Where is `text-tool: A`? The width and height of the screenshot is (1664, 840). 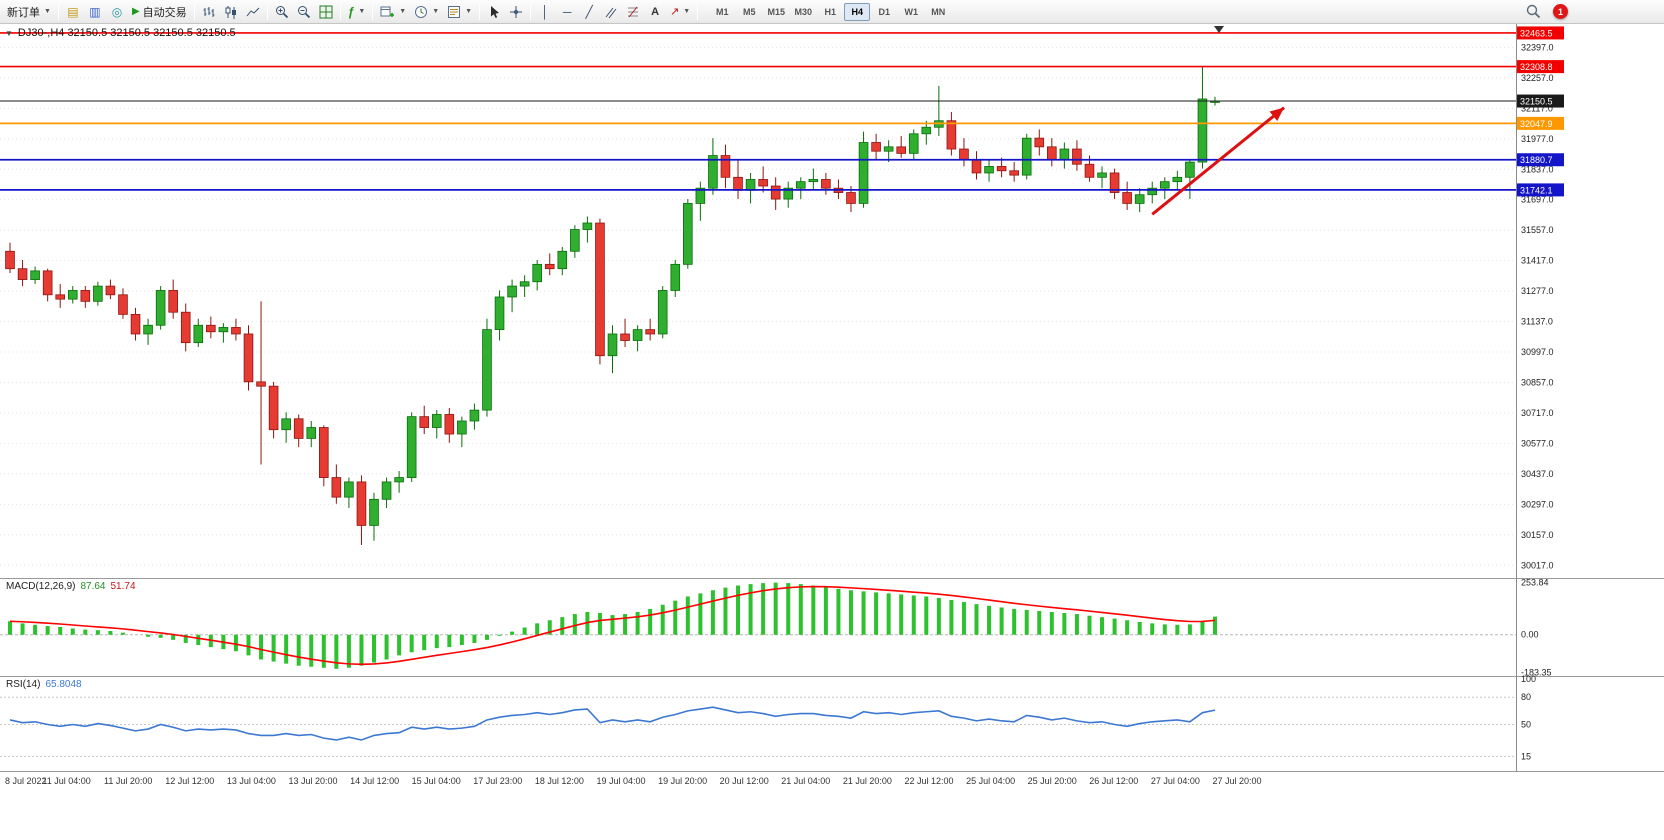
text-tool: A is located at coordinates (655, 12).